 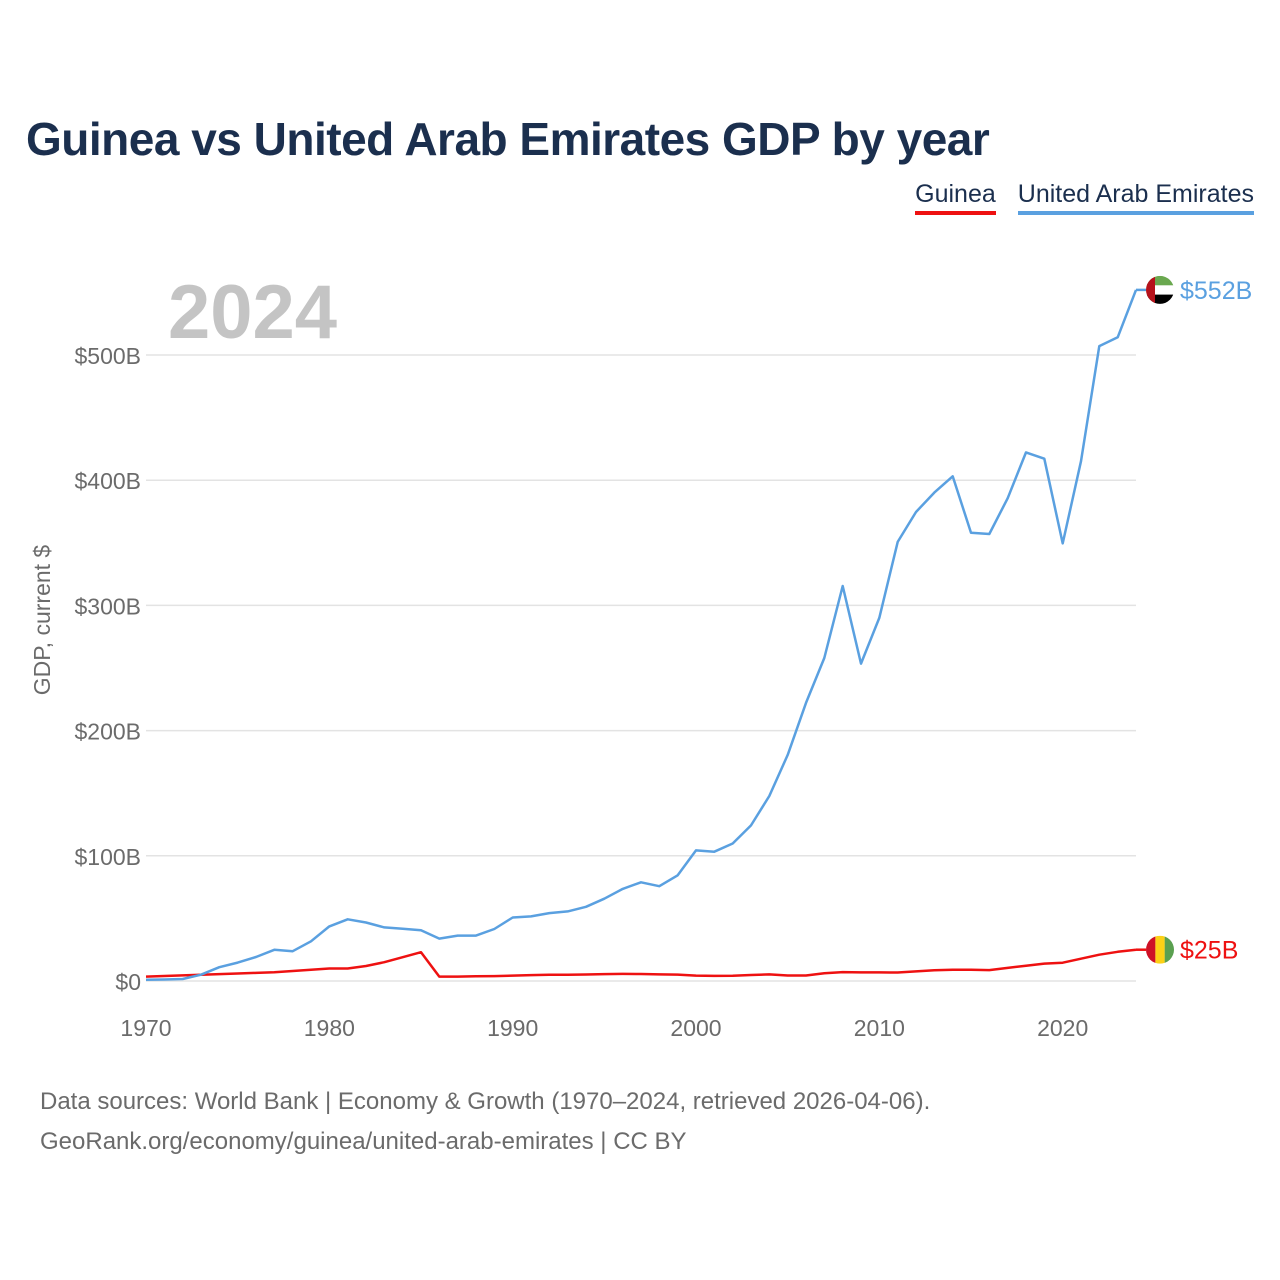 I want to click on y-tick-label: $100B, so click(x=107, y=857).